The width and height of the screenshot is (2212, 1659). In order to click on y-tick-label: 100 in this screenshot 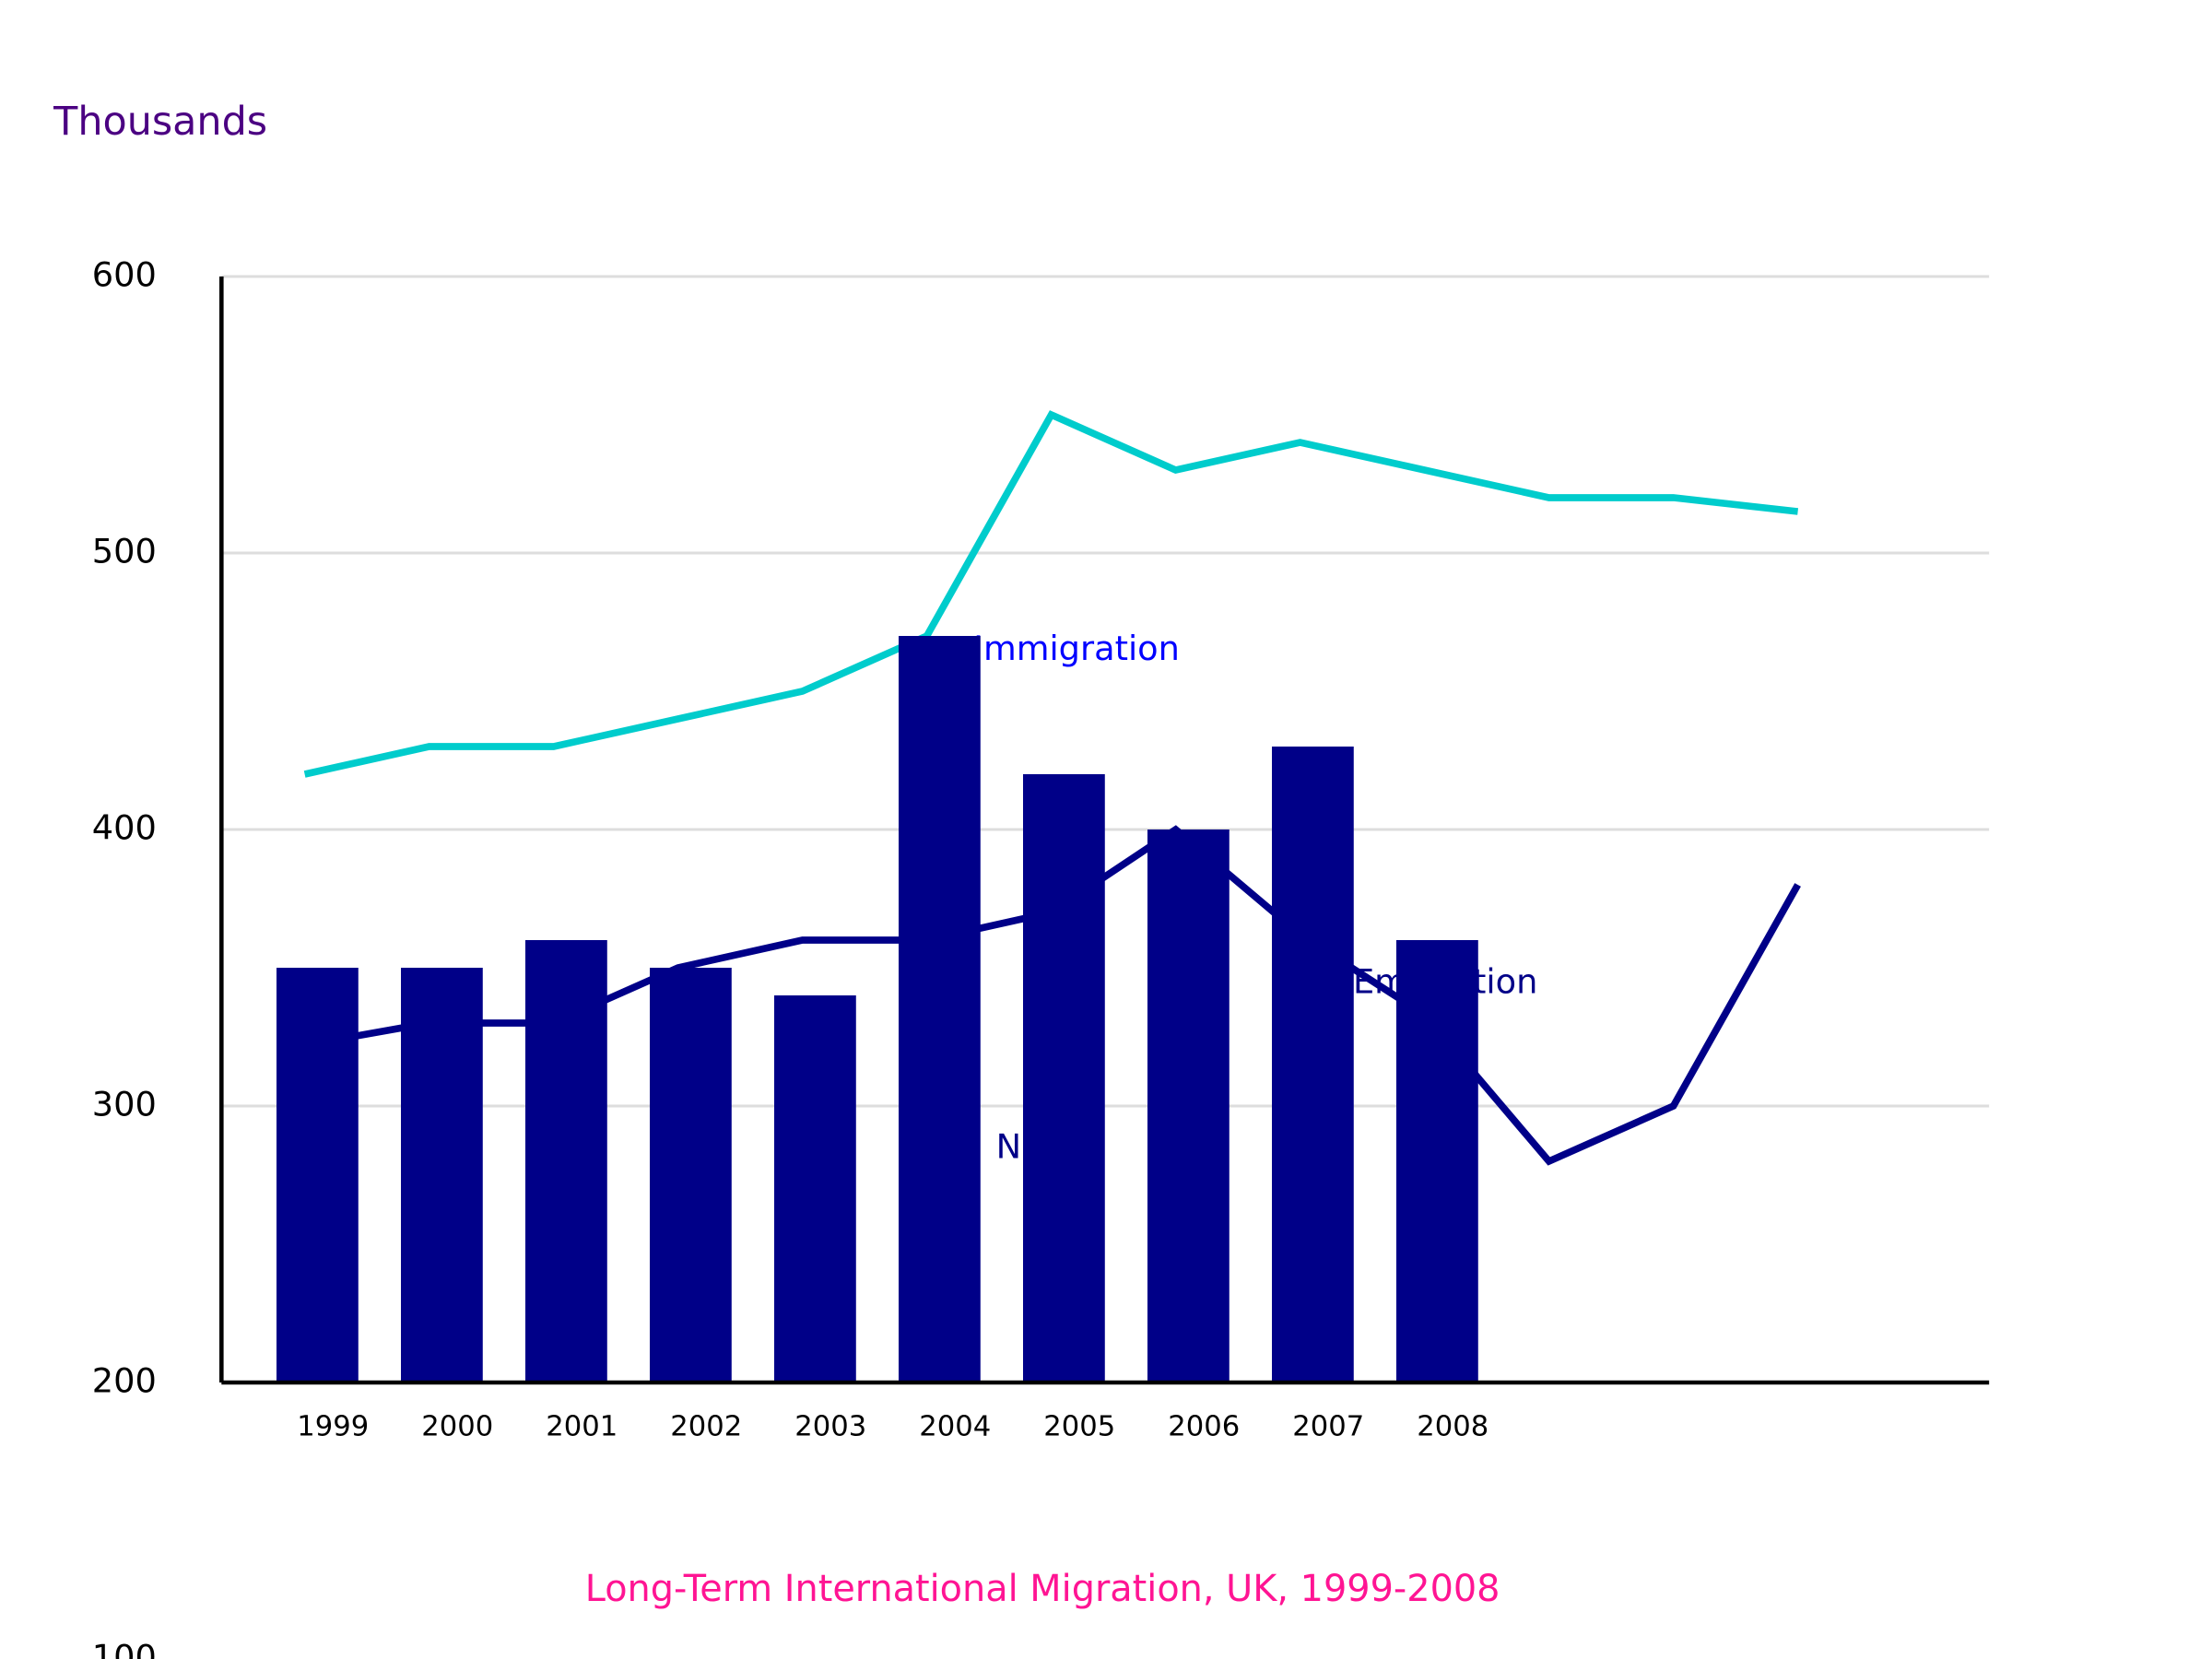, I will do `click(124, 1648)`.